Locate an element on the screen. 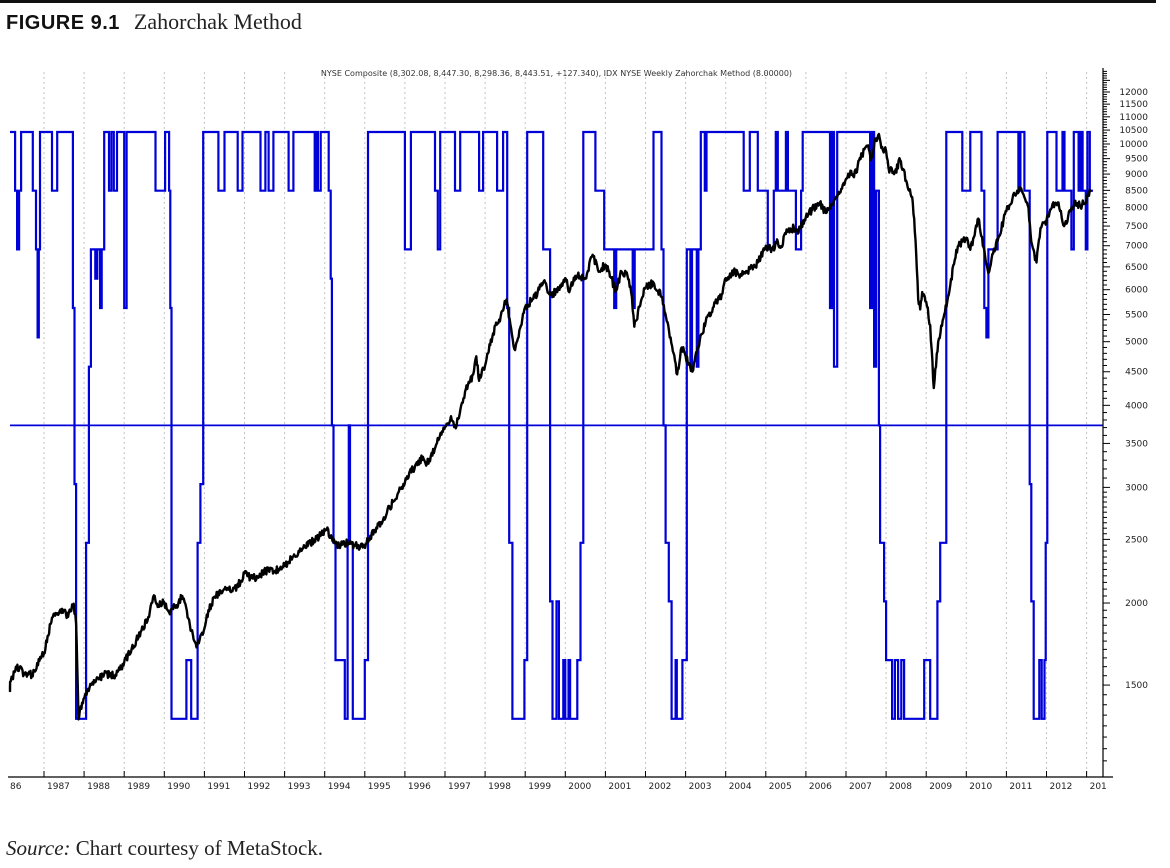  x-axis-label: 1991 is located at coordinates (218, 787).